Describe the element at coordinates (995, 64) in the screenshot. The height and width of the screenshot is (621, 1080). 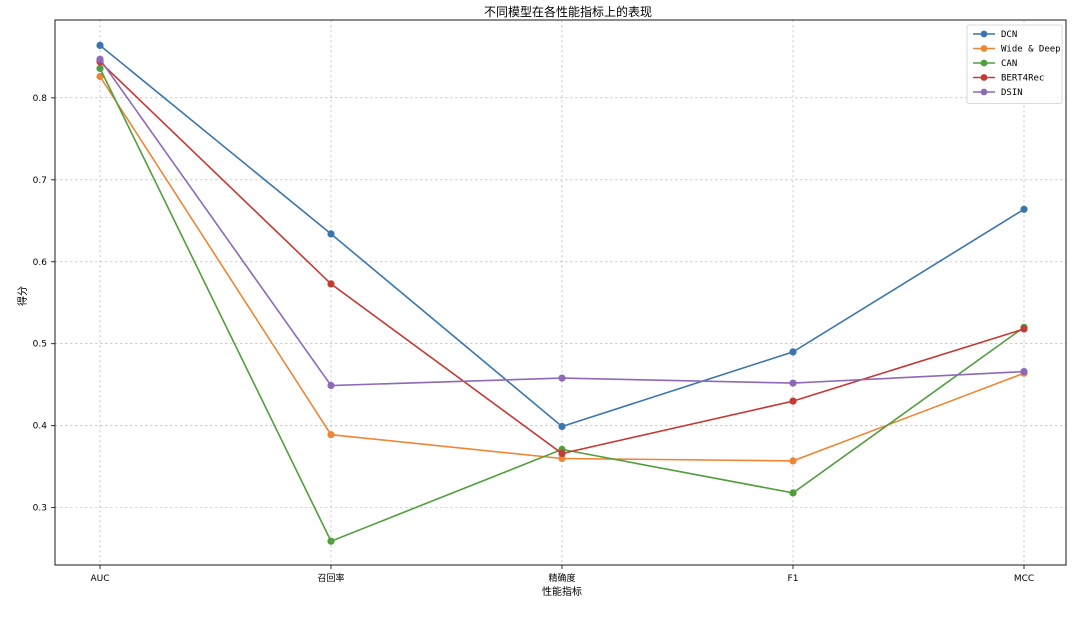
I see `legend-item: CAN` at that location.